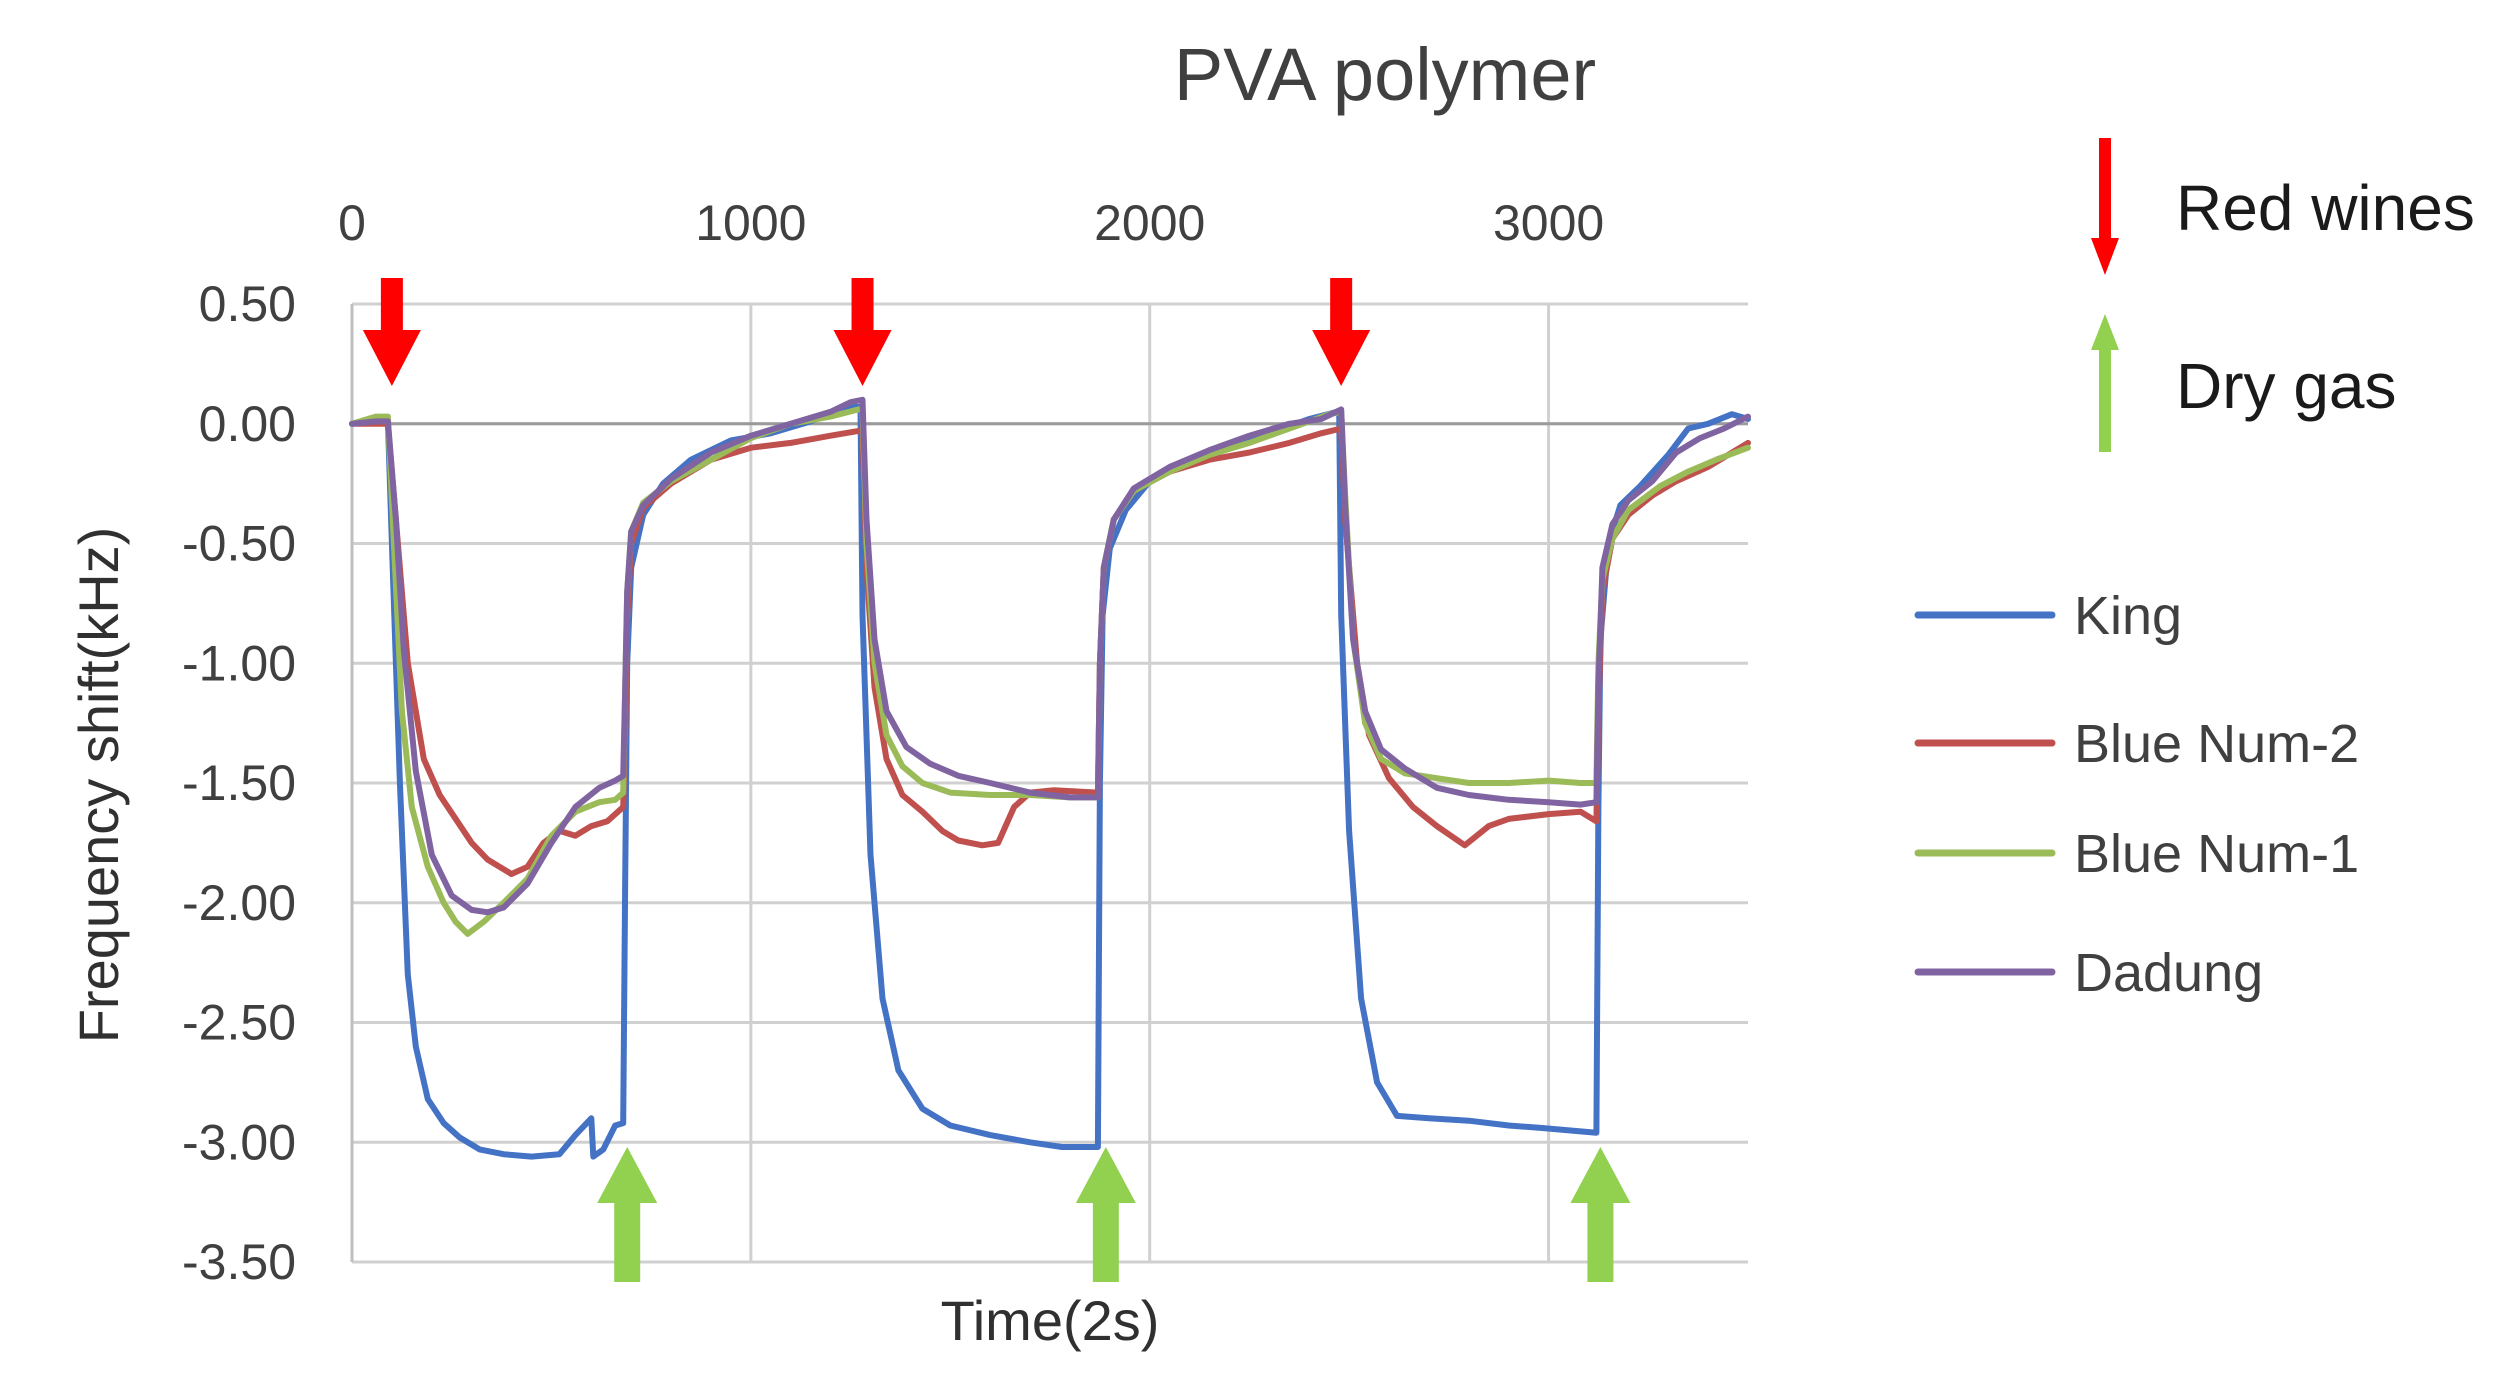 The width and height of the screenshot is (2501, 1398). I want to click on y-tick-label: -1.50, so click(239, 783).